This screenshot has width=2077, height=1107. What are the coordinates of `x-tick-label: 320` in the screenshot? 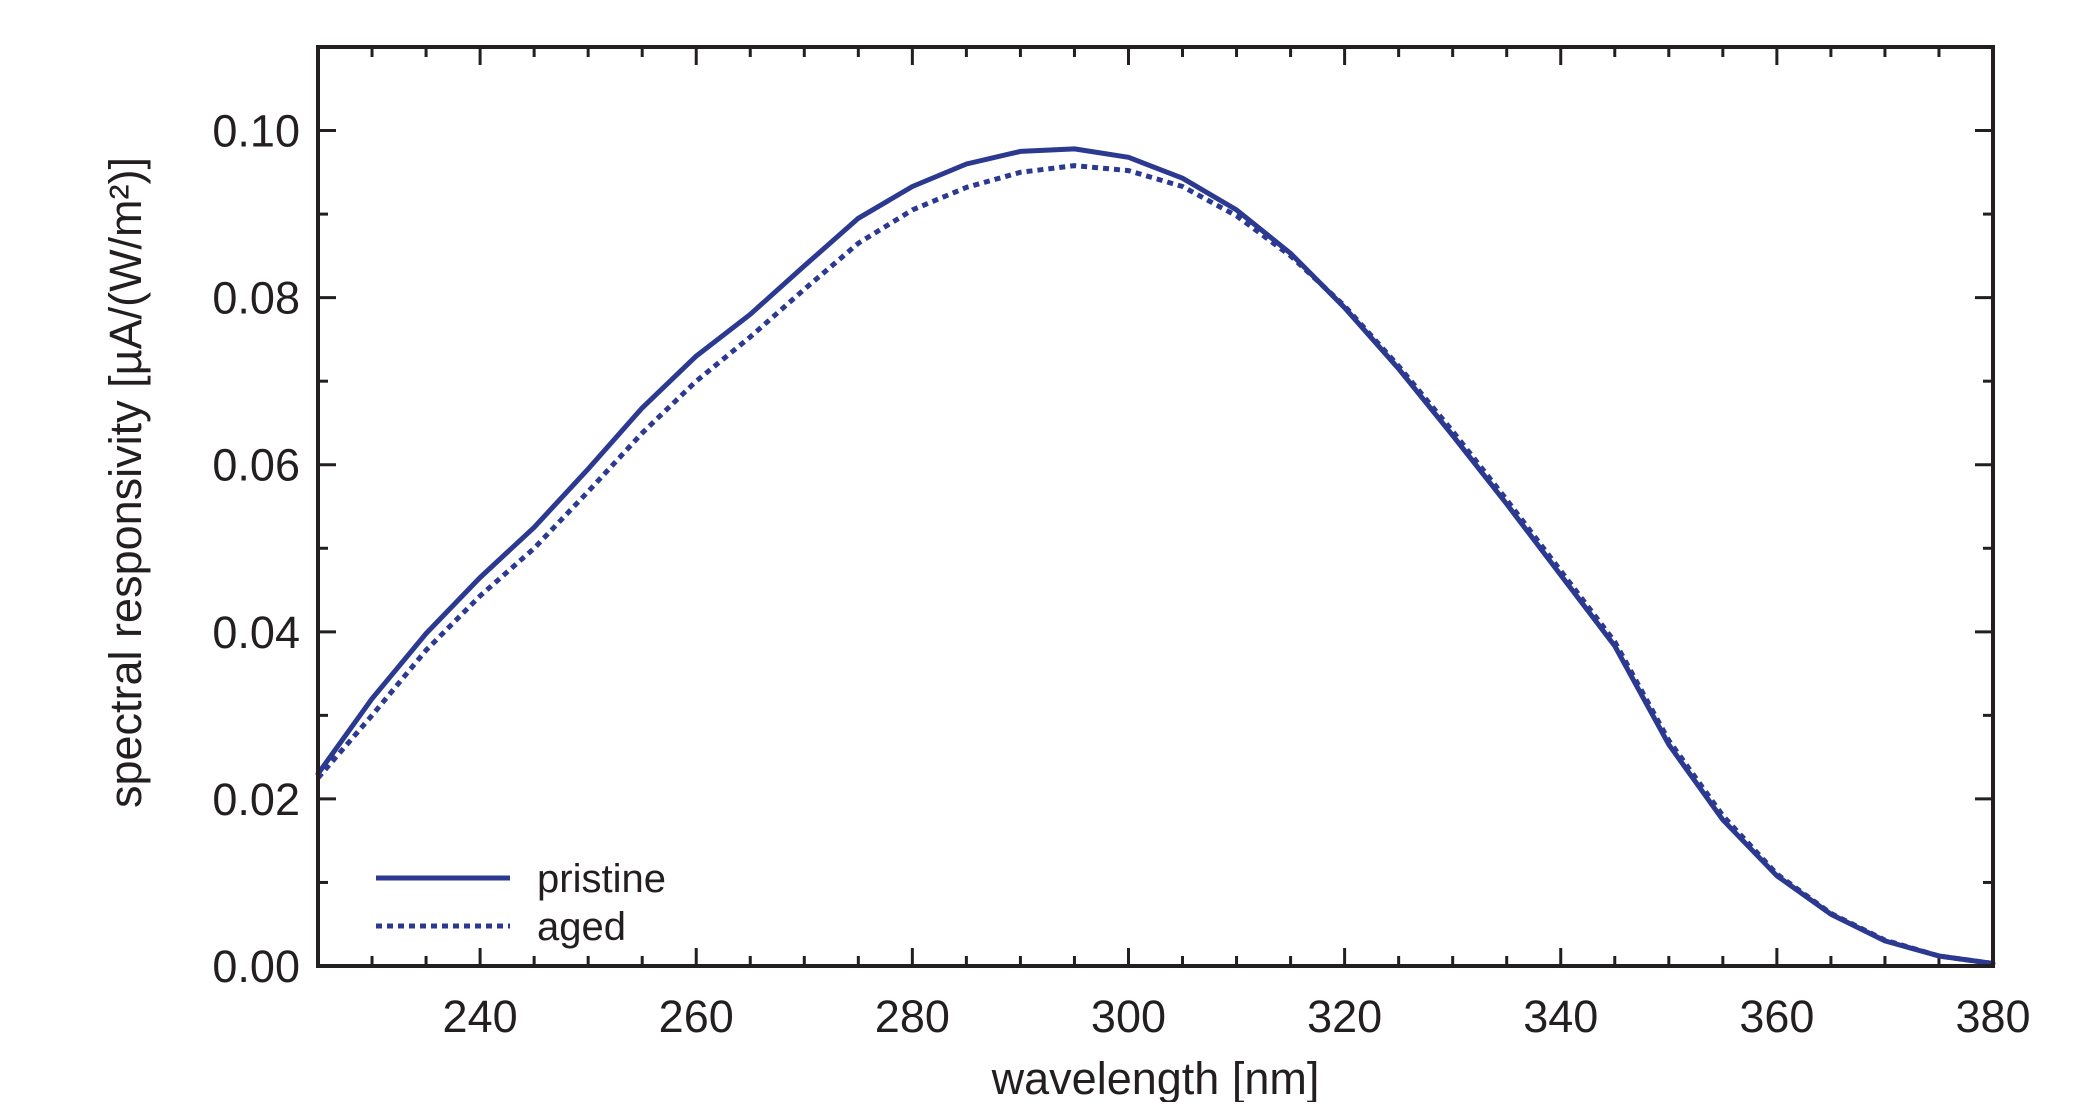 It's located at (1344, 1016).